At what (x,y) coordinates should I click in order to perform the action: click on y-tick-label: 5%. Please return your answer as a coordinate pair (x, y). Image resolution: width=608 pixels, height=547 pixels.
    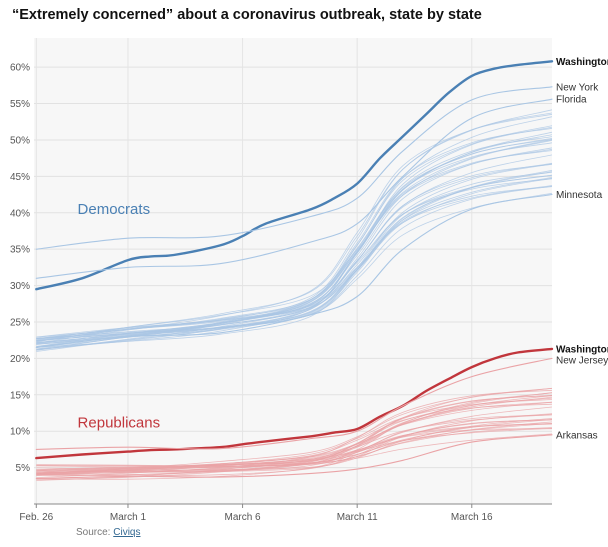
    Looking at the image, I should click on (23, 468).